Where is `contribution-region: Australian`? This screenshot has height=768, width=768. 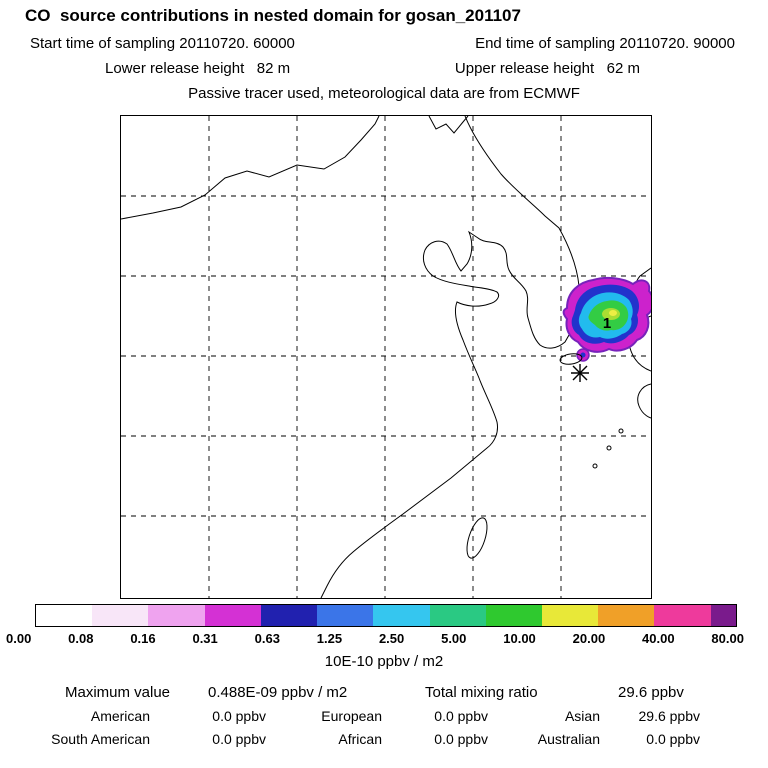 contribution-region: Australian is located at coordinates (568, 739).